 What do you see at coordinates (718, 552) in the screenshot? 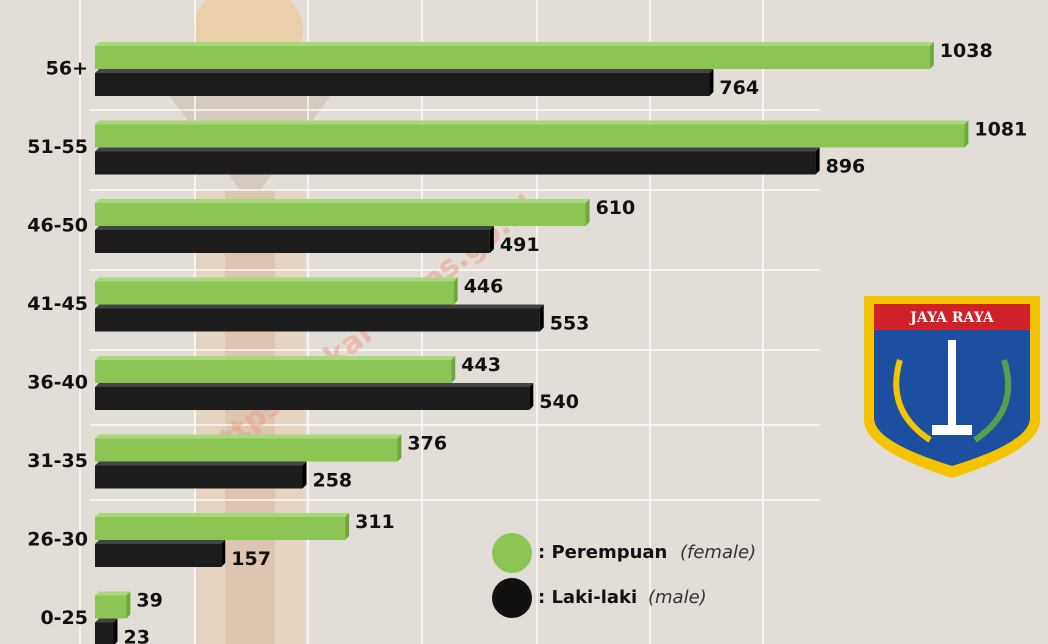
I see `legend-note: (female)` at bounding box center [718, 552].